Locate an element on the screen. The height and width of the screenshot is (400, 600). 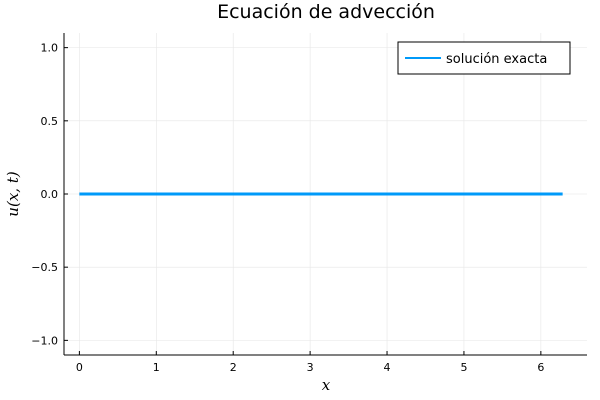
y-tick-label-4: 1.0 is located at coordinates (50, 48).